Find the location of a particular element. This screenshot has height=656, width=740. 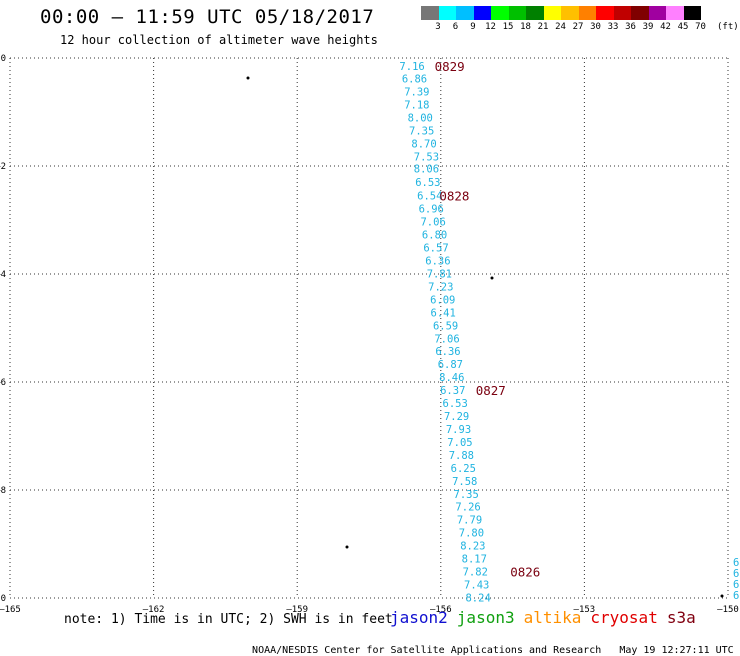

swh-value: 8.06 is located at coordinates (426, 170).